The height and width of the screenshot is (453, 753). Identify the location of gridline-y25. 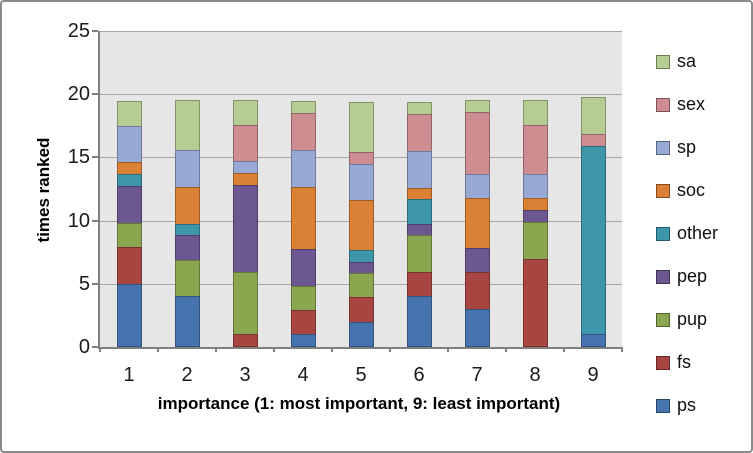
(361, 31).